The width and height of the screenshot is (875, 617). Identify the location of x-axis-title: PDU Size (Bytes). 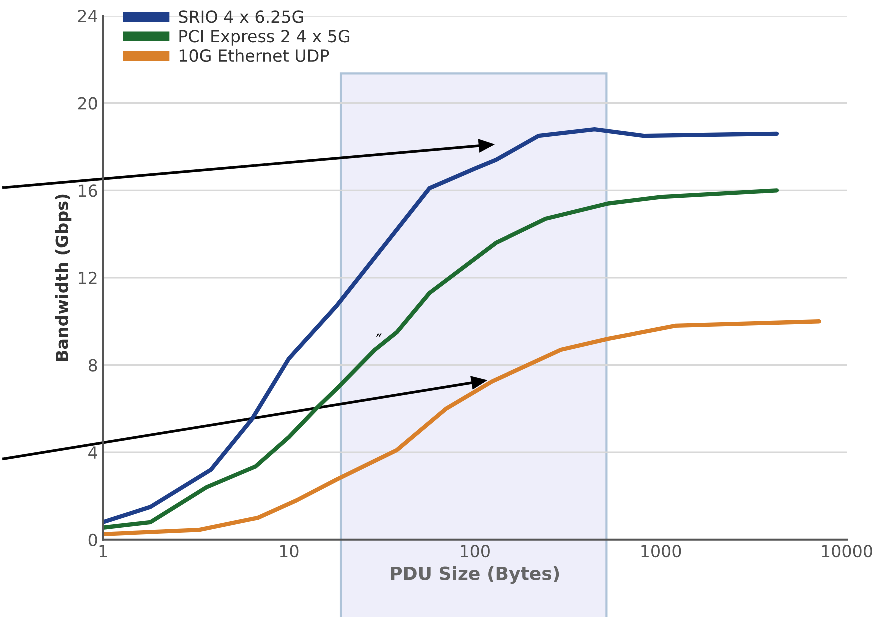
(475, 575).